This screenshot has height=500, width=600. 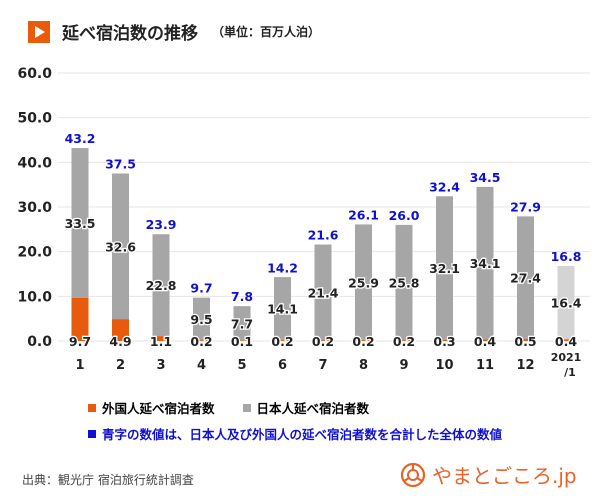 I want to click on japanese-label: 25.8, so click(x=404, y=282).